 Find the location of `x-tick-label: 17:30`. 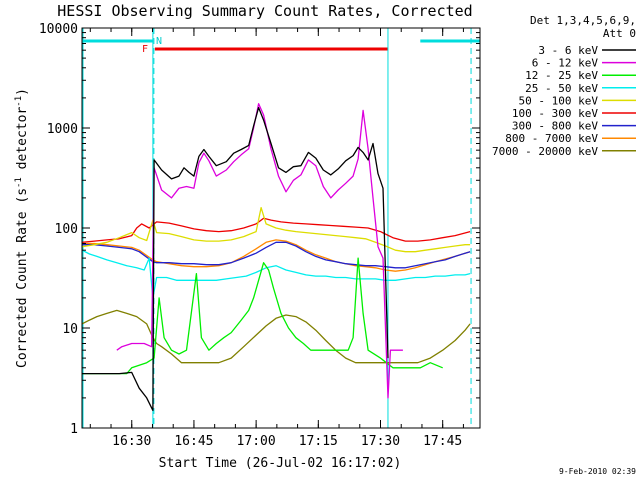

x-tick-label: 17:30 is located at coordinates (380, 441).